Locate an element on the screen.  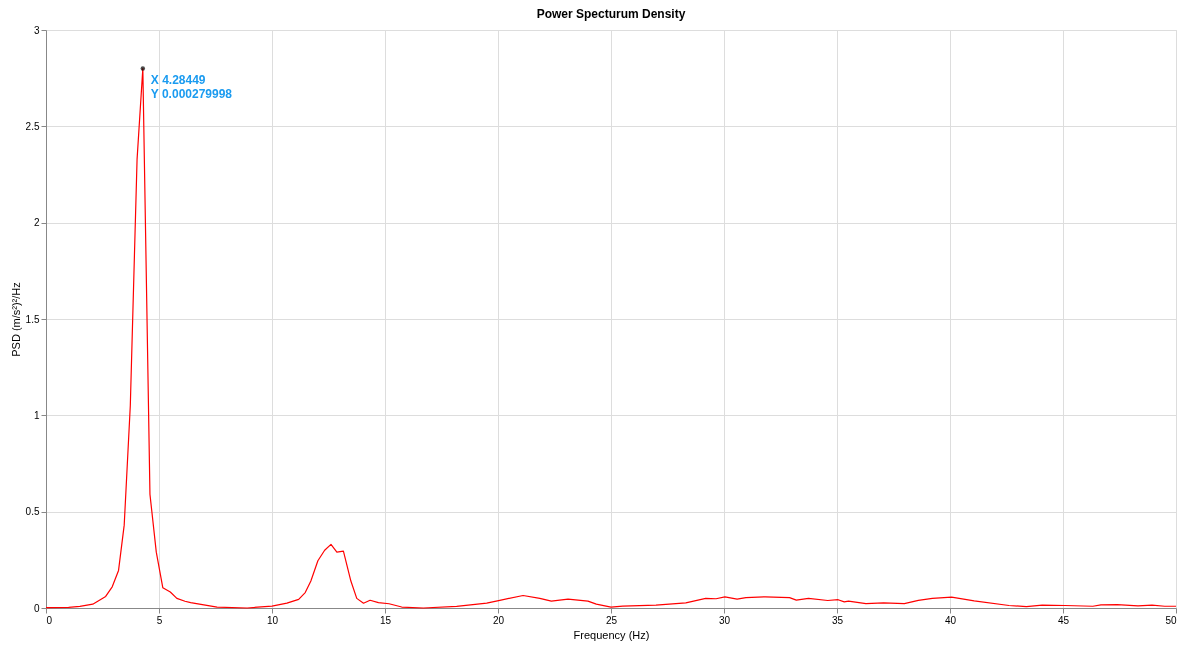
x-tick-label: 0 is located at coordinates (49, 620).